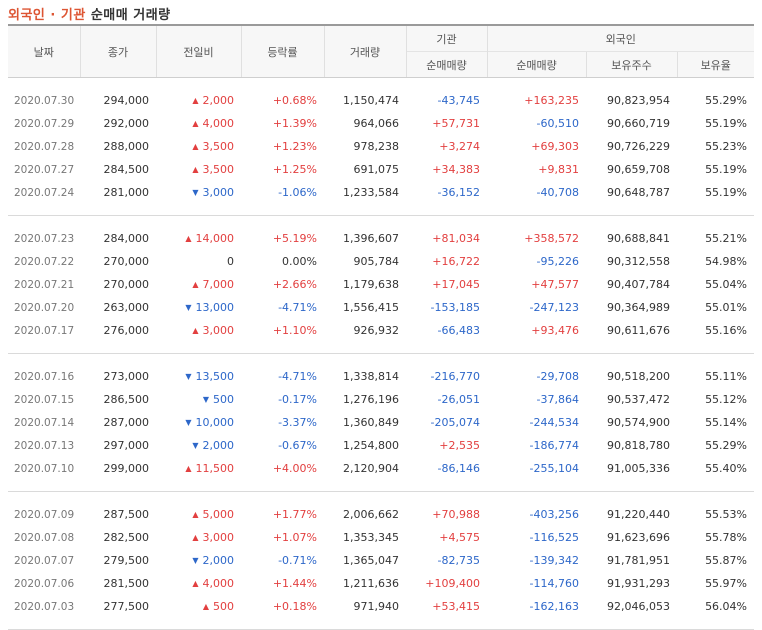 This screenshot has width=762, height=630. Describe the element at coordinates (218, 445) in the screenshot. I see `change-value: 2,000` at that location.